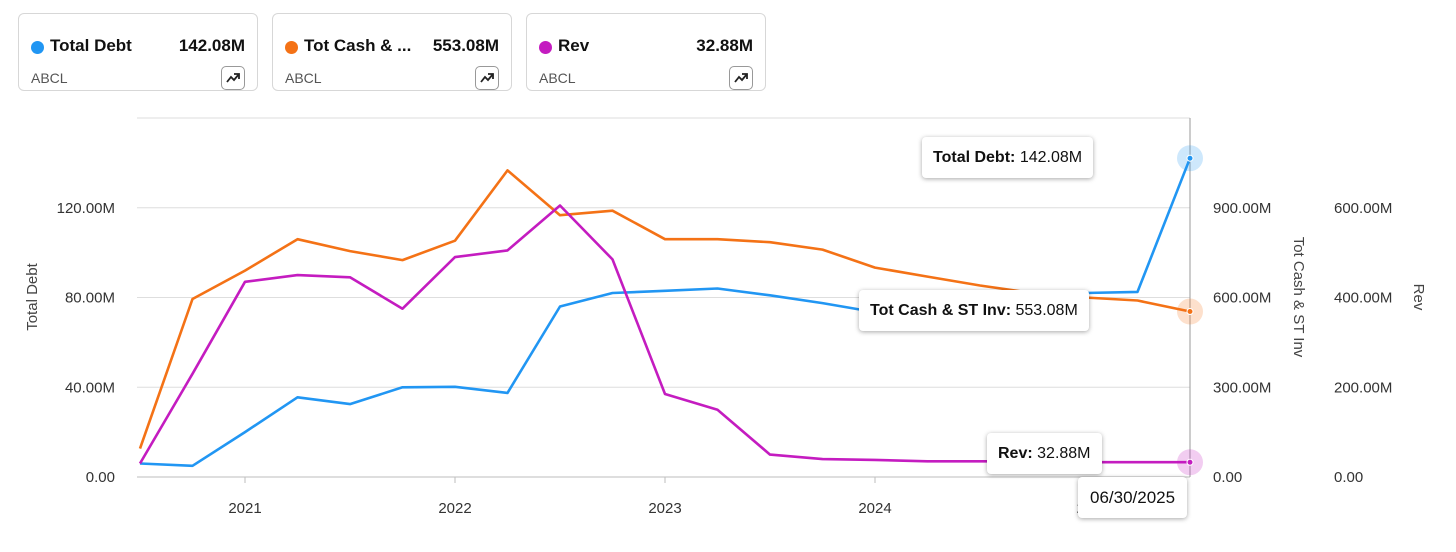  What do you see at coordinates (660, 497) in the screenshot?
I see `x-axis: 202120222023202420` at bounding box center [660, 497].